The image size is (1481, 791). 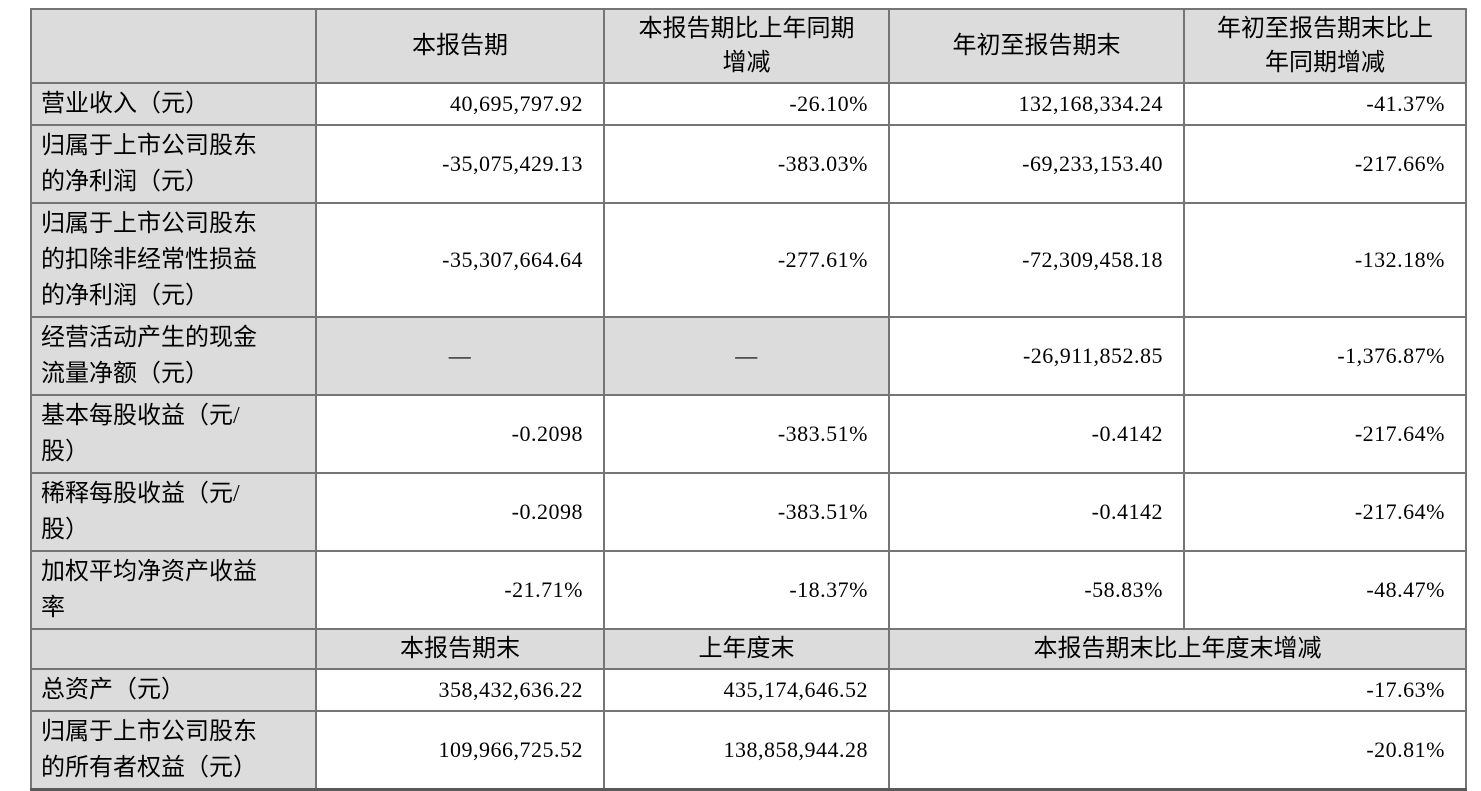 I want to click on value-cell: -26.10%, so click(x=746, y=104).